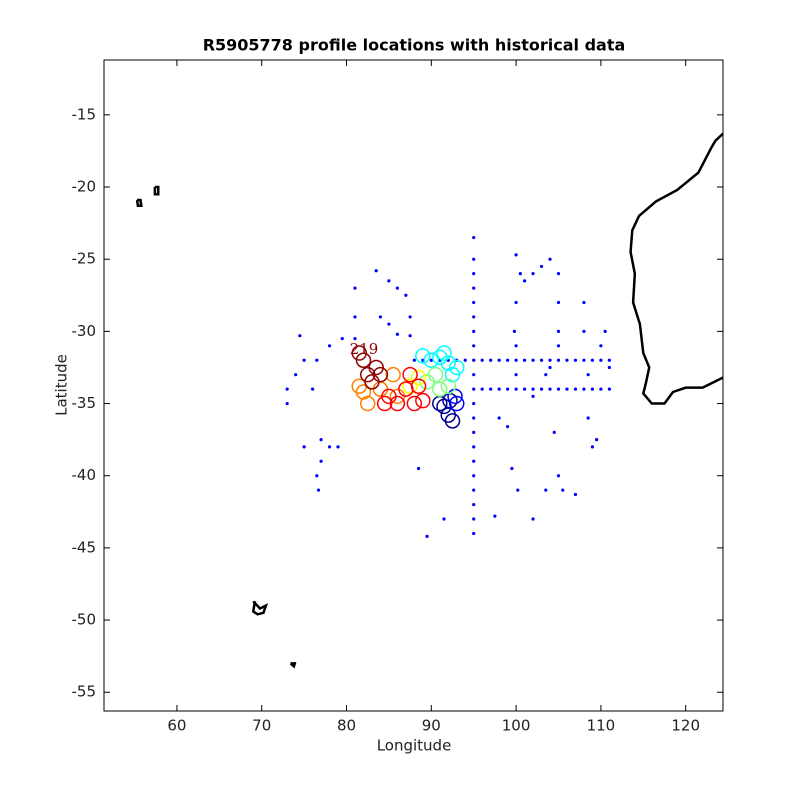 The width and height of the screenshot is (800, 800). Describe the element at coordinates (62, 385) in the screenshot. I see `y-axis-label: Latitude` at that location.